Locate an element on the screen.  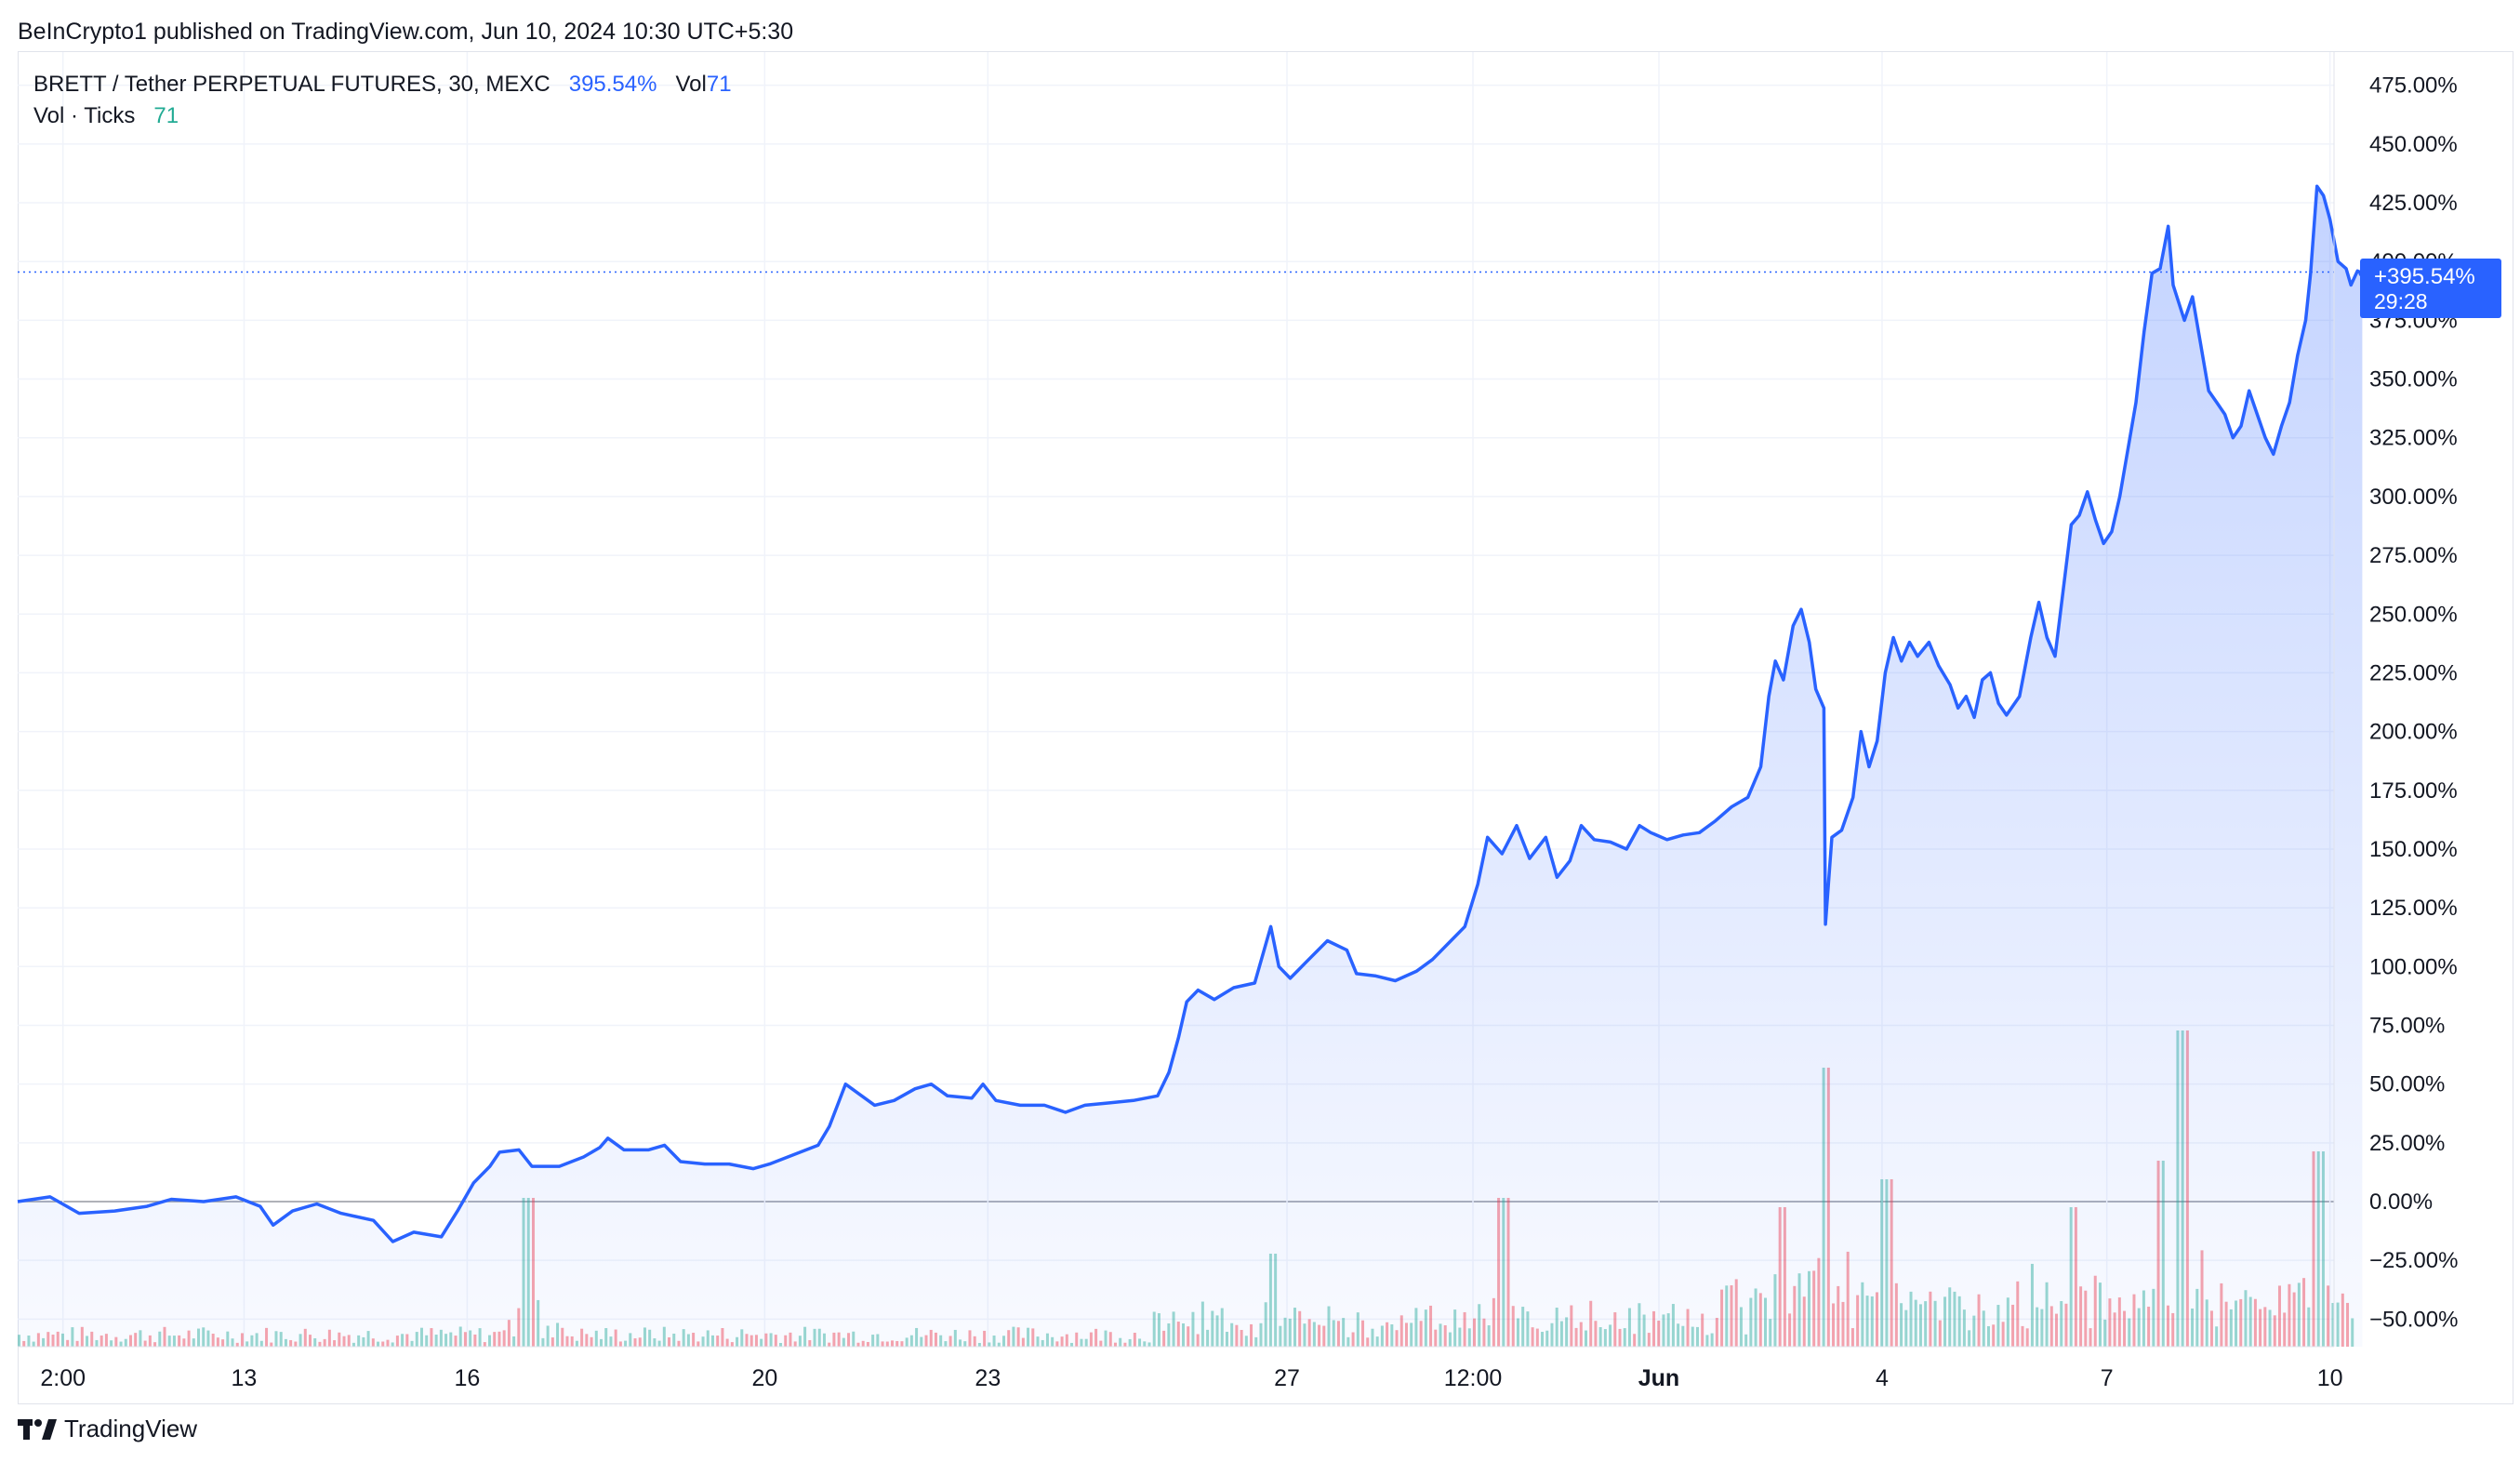
legend-vol-label: Vol is located at coordinates (691, 85).